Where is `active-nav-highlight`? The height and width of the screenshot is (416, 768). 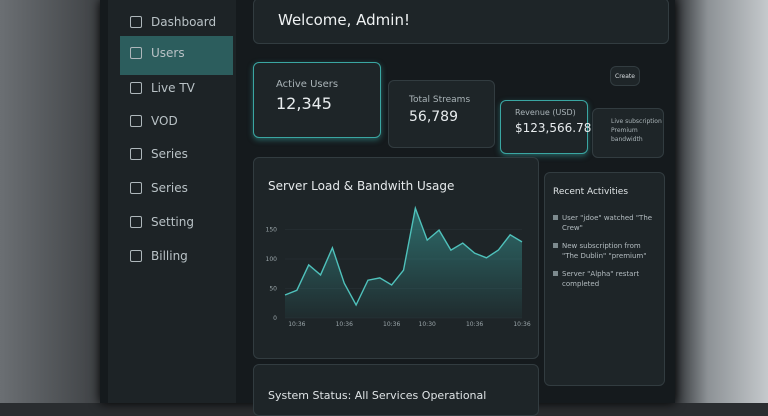 active-nav-highlight is located at coordinates (176, 55).